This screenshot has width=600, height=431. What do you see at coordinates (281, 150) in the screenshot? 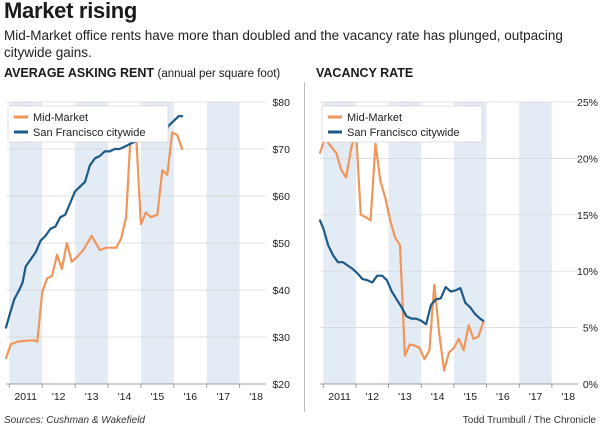
I see `y-tick-label: $70` at bounding box center [281, 150].